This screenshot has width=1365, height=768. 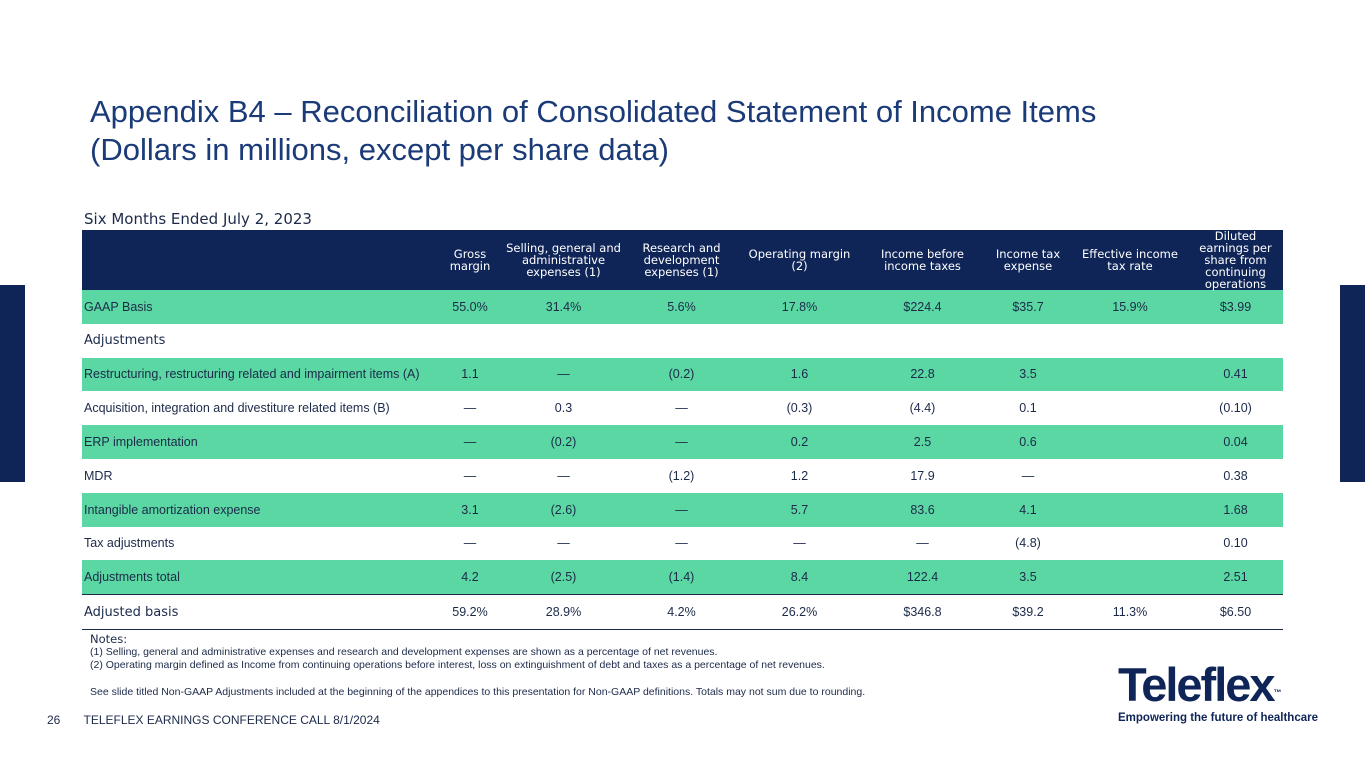 What do you see at coordinates (125, 341) in the screenshot?
I see `row-label: Adjustments` at bounding box center [125, 341].